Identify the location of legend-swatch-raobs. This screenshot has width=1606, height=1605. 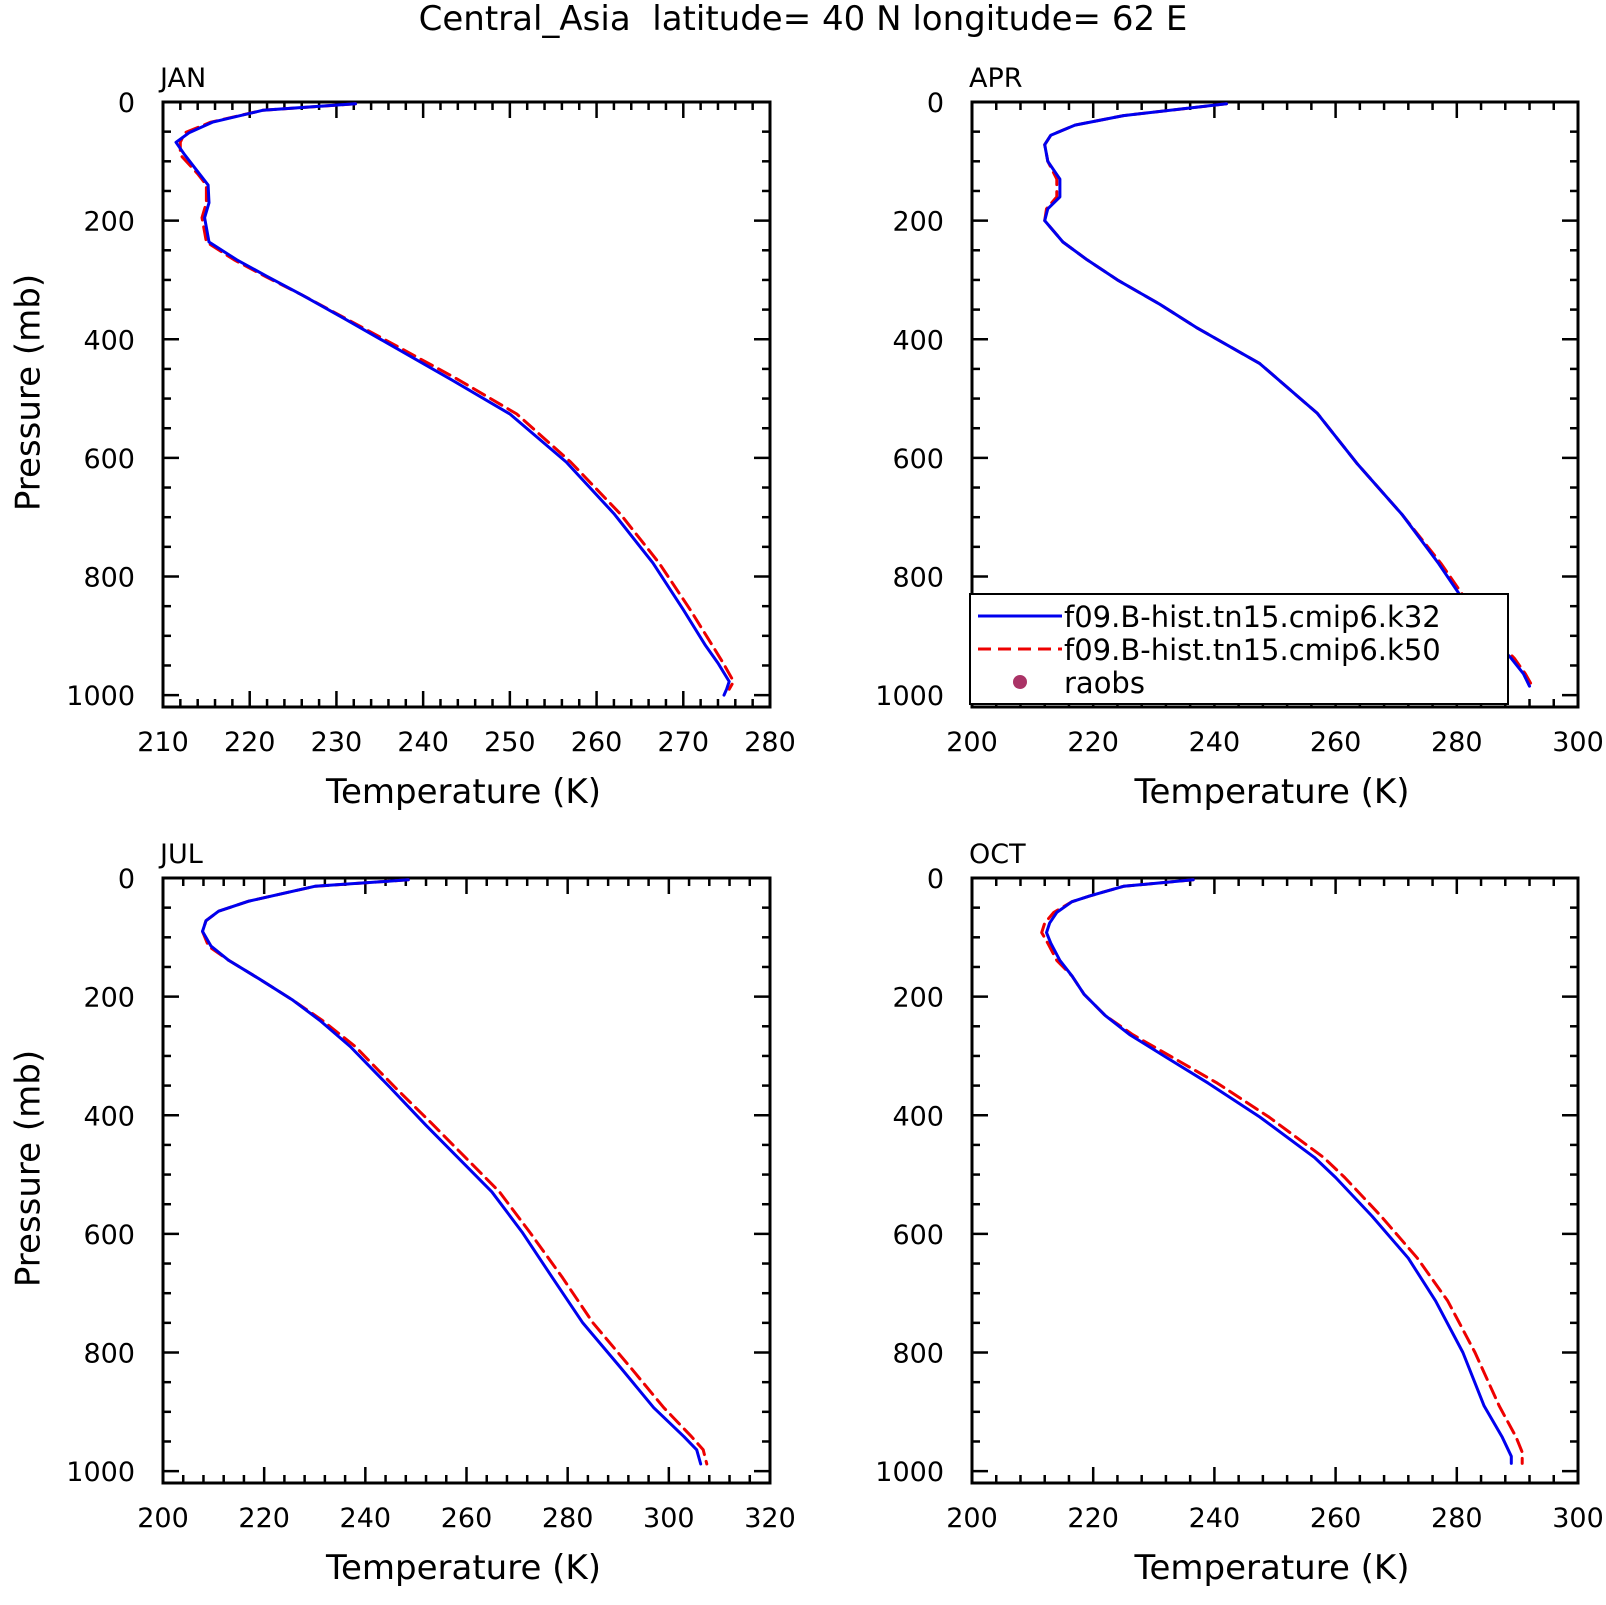
(1020, 682).